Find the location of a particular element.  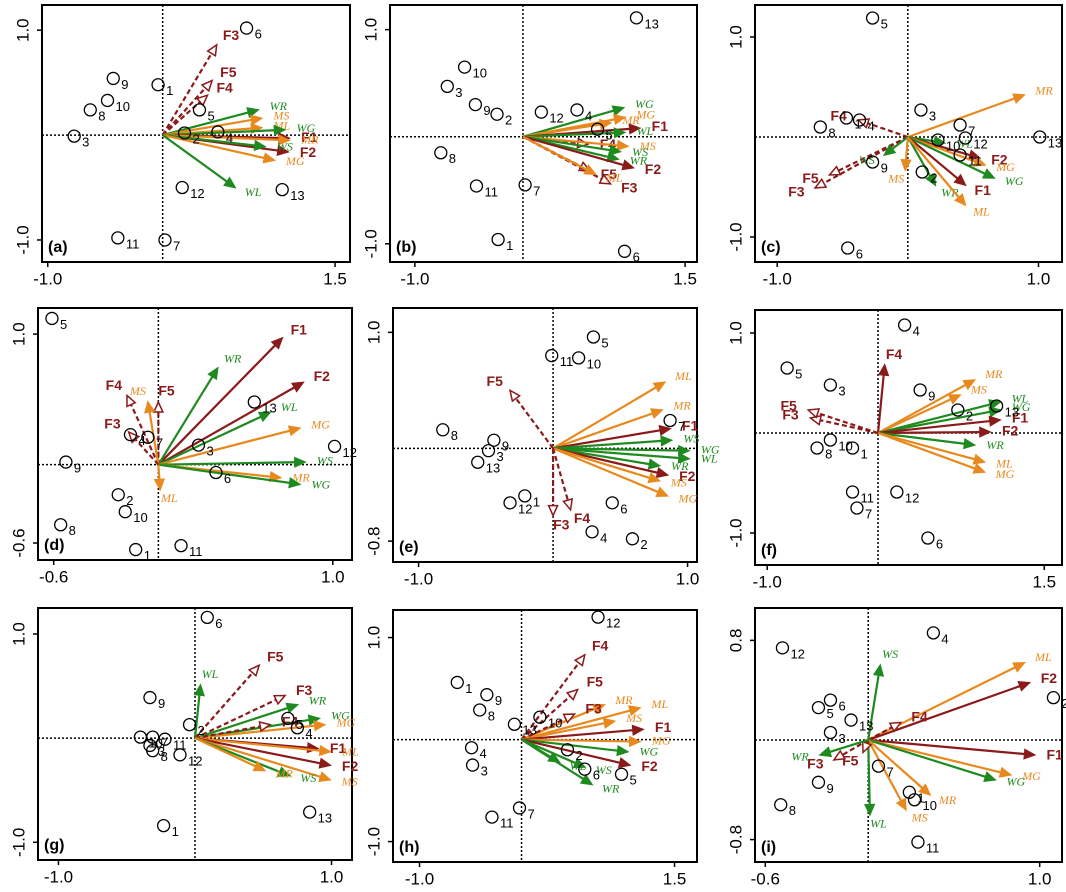

site-label: 2 is located at coordinates (1063, 703).